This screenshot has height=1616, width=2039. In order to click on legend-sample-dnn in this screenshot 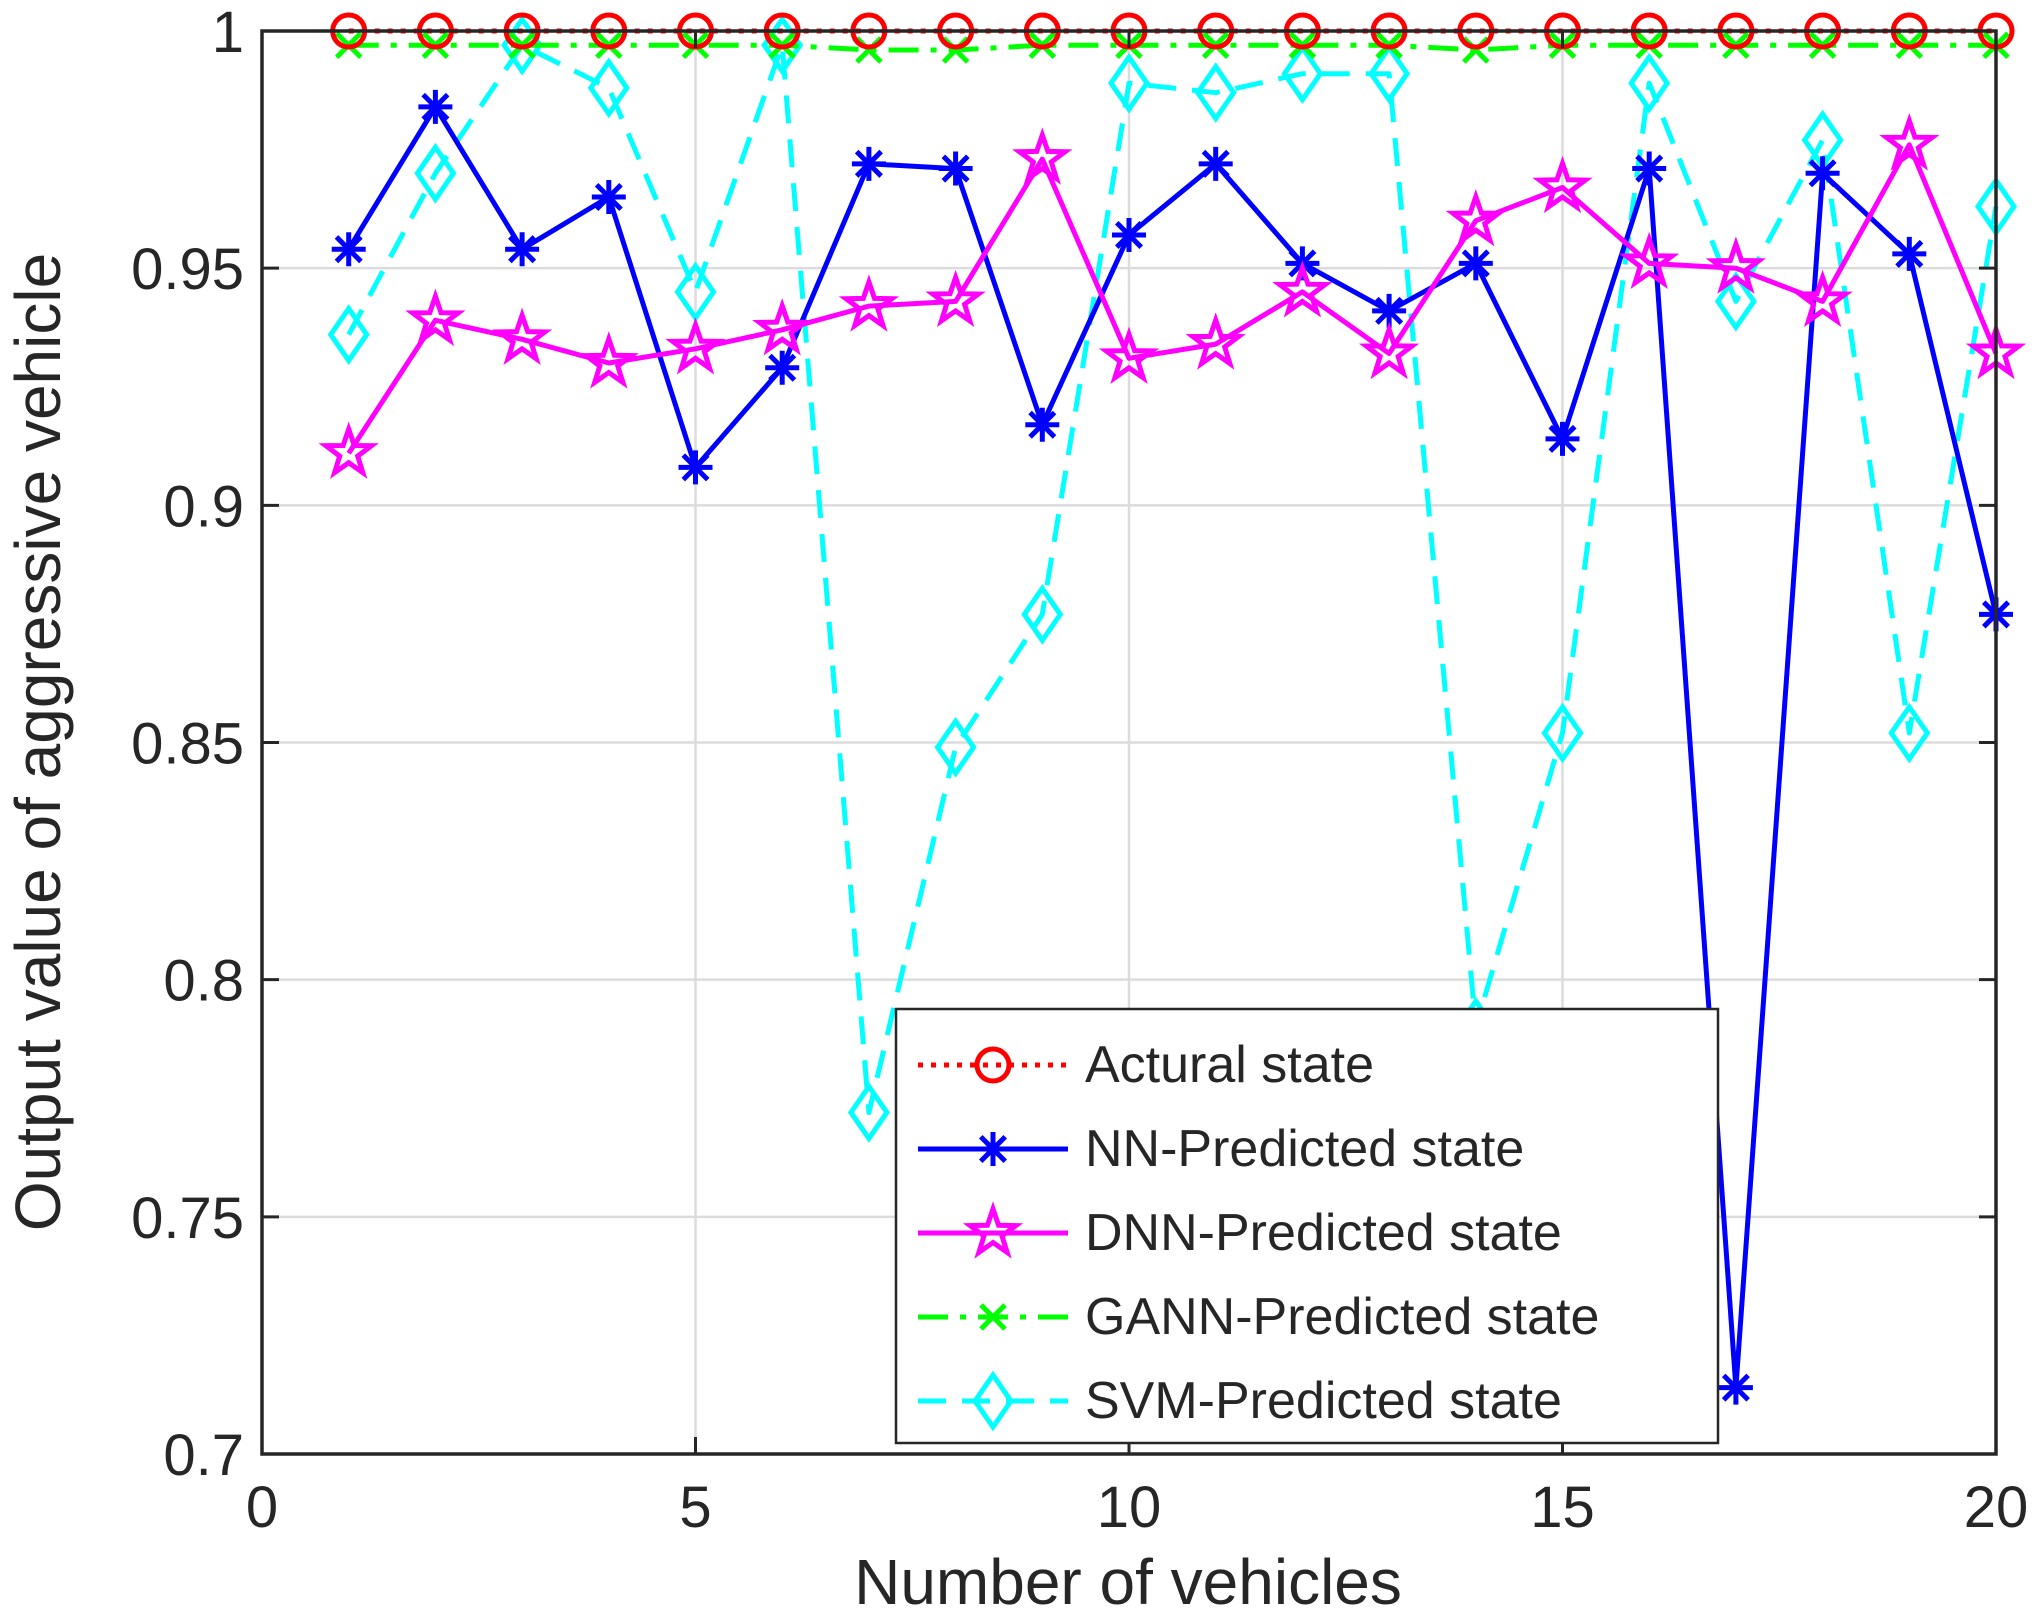, I will do `click(993, 1230)`.